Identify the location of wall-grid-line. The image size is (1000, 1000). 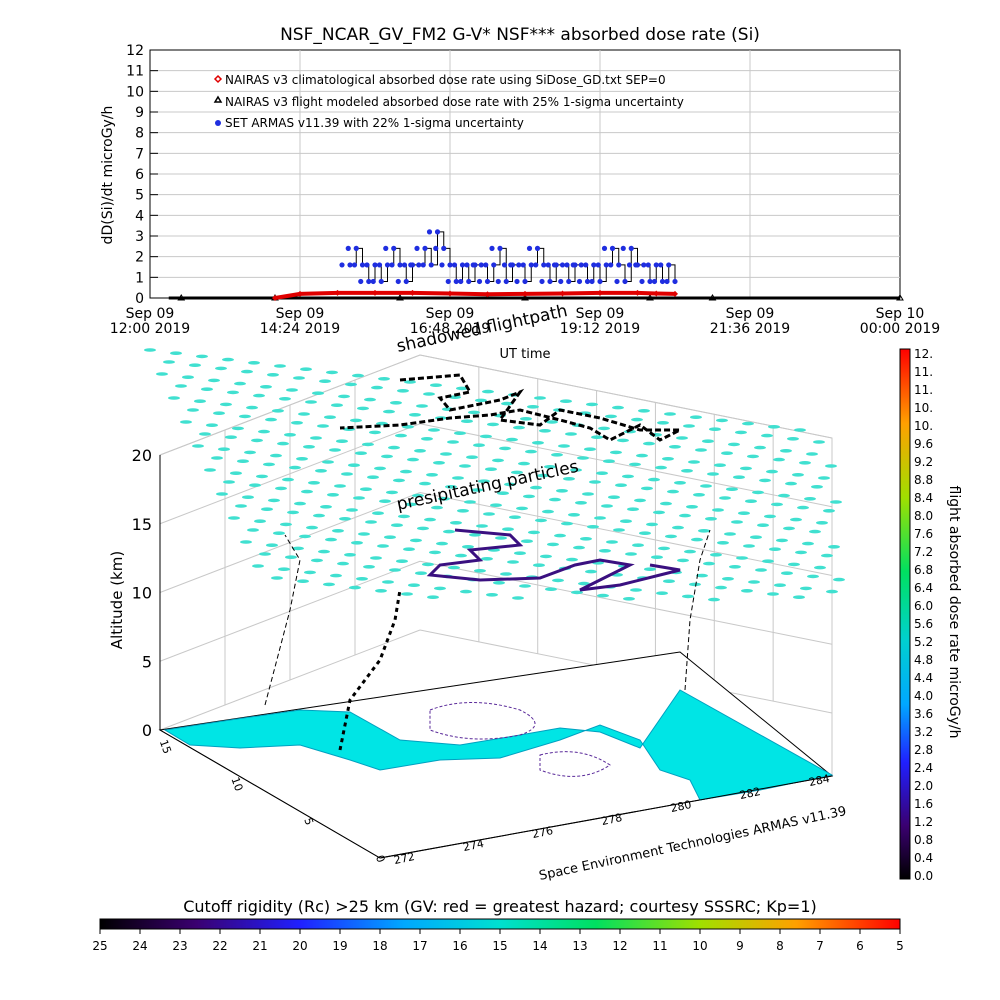
(626, 396).